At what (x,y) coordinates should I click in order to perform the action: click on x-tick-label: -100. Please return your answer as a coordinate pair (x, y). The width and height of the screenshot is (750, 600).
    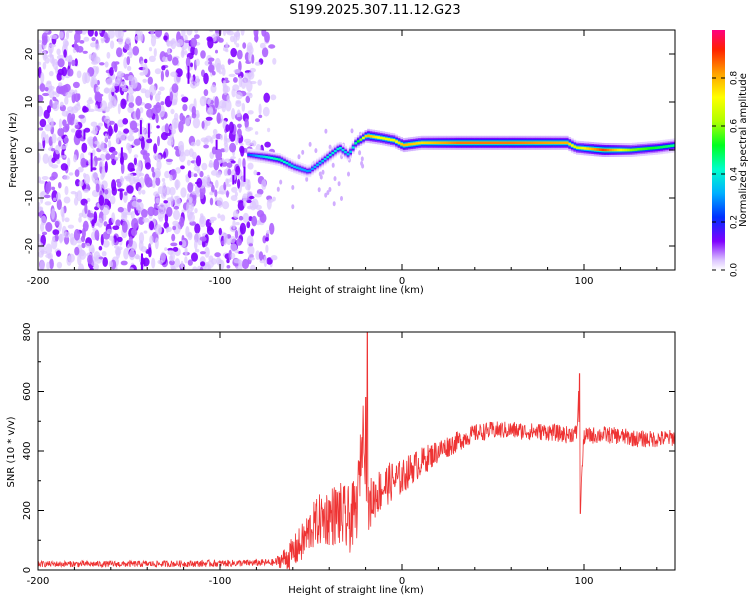
    Looking at the image, I should click on (220, 281).